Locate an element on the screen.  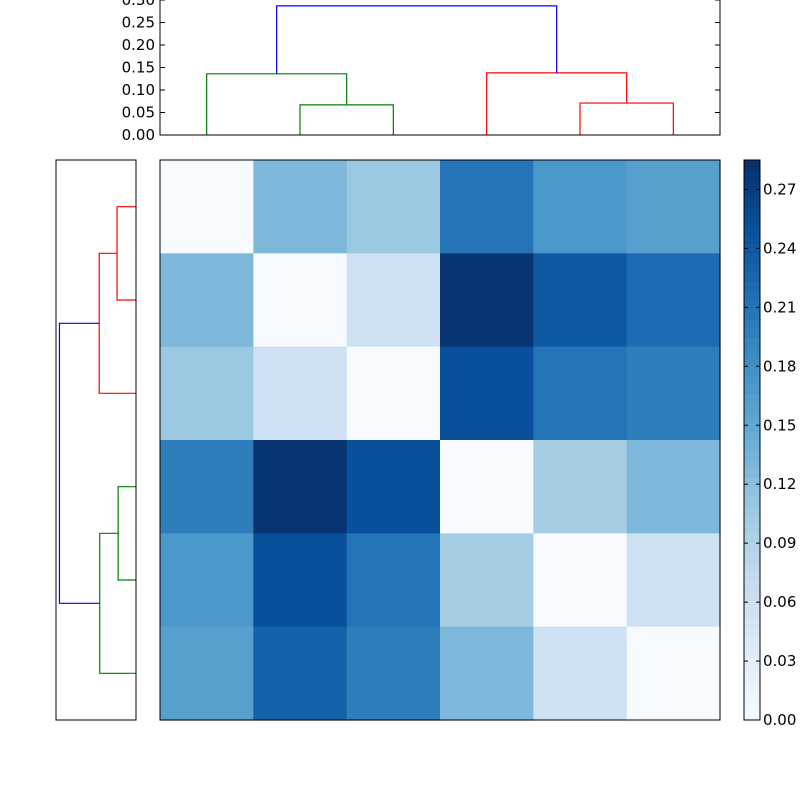
colorbar-frame is located at coordinates (752, 440).